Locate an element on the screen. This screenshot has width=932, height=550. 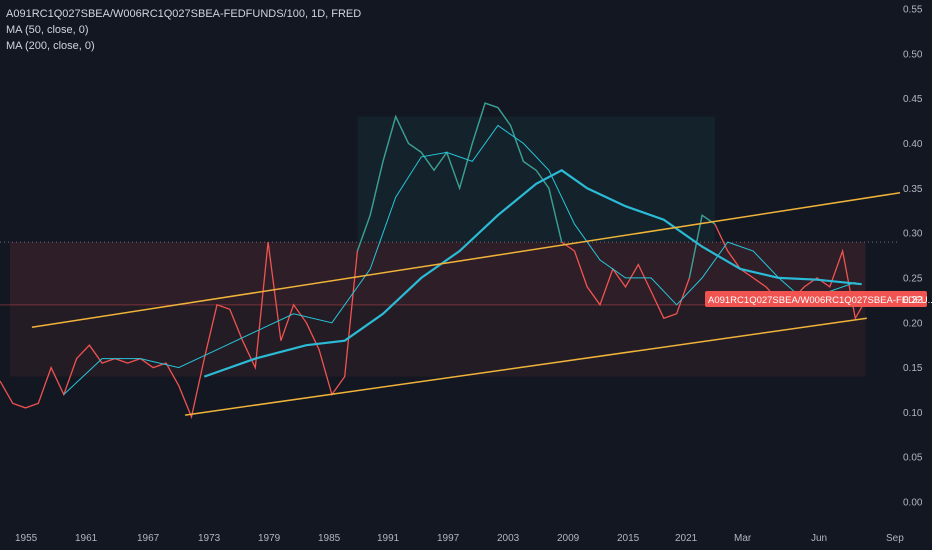
legend-ma200: MA (200, close, 0) is located at coordinates (50, 46).